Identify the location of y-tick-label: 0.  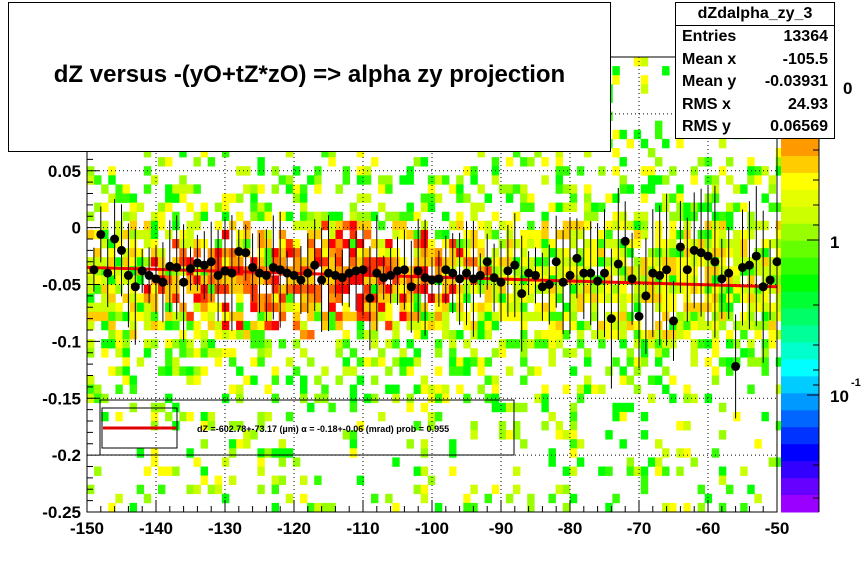
(76, 228).